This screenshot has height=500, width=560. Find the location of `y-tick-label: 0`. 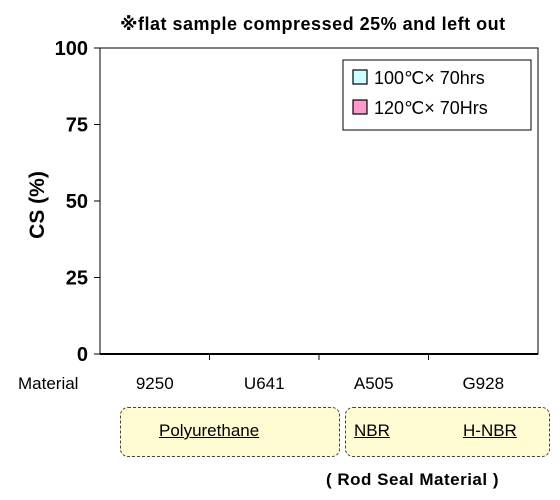

y-tick-label: 0 is located at coordinates (82, 355).